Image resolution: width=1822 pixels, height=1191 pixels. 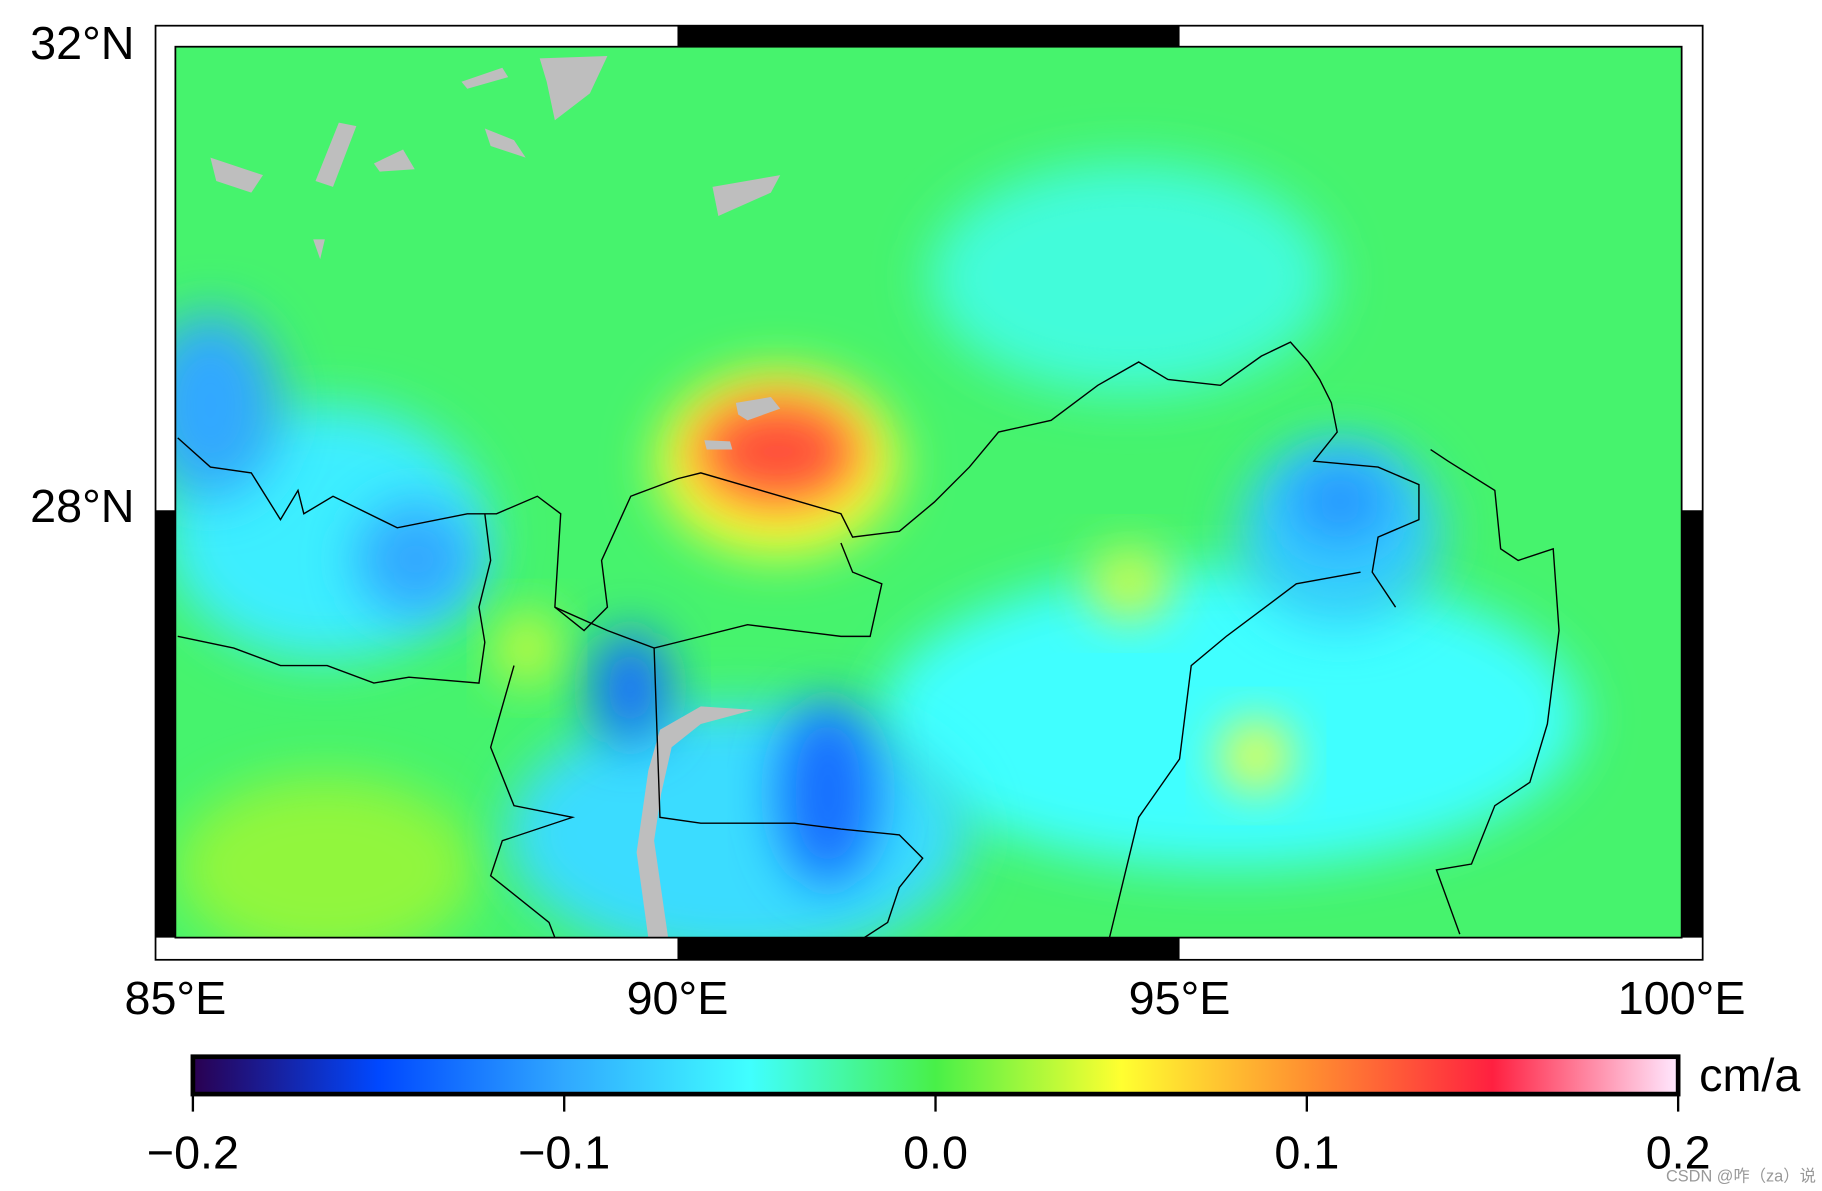 What do you see at coordinates (1306, 1152) in the screenshot?
I see `colorbar-tick-label: 0.1` at bounding box center [1306, 1152].